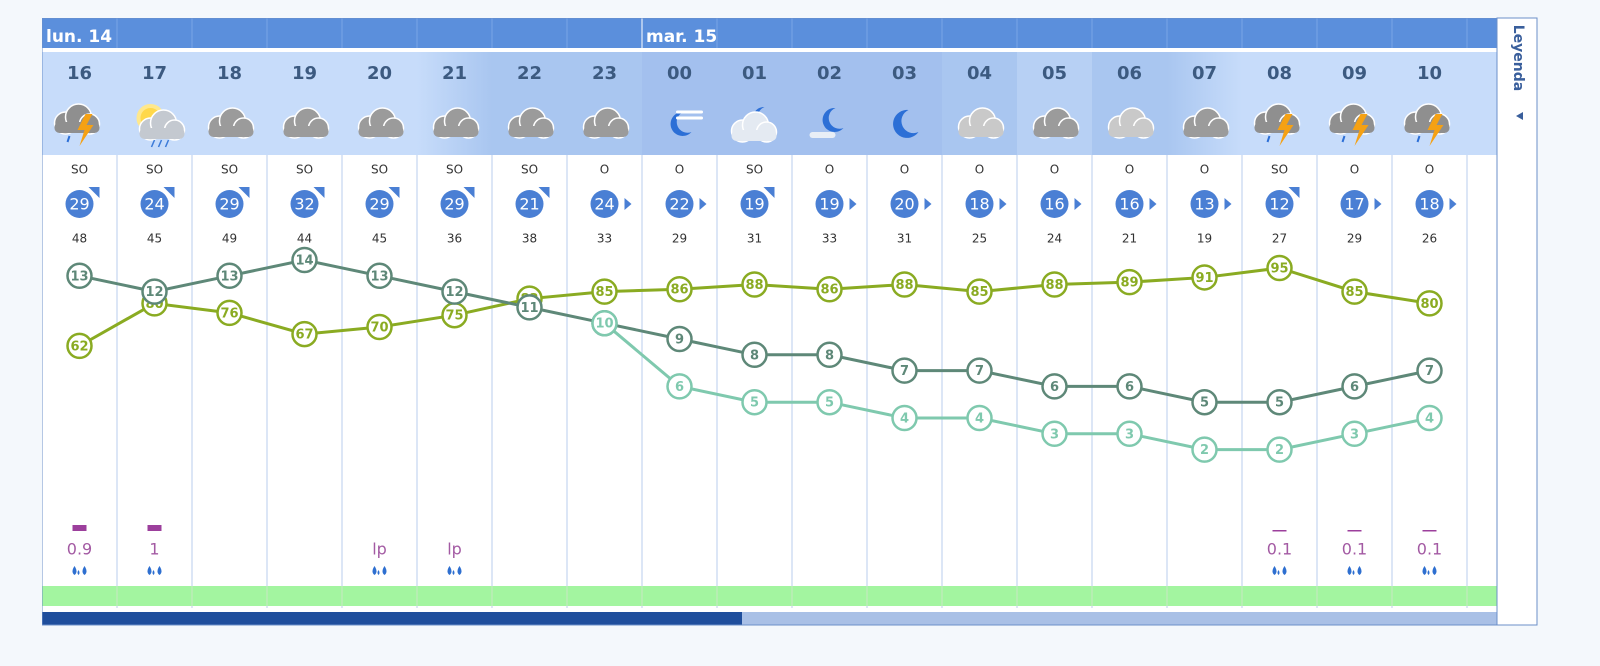 The width and height of the screenshot is (1600, 666). I want to click on legend-tab: Leyenda, so click(1518, 58).